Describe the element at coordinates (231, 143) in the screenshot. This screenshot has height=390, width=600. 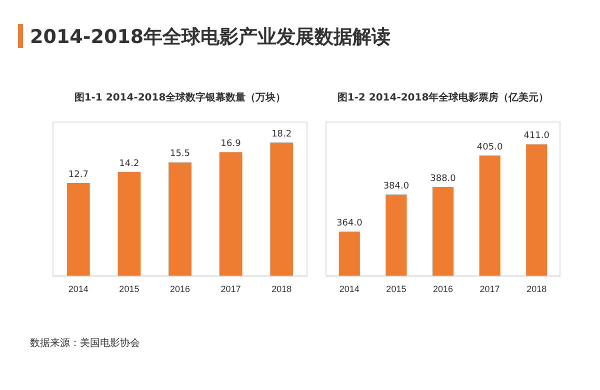
I see `data-label: 16.9` at that location.